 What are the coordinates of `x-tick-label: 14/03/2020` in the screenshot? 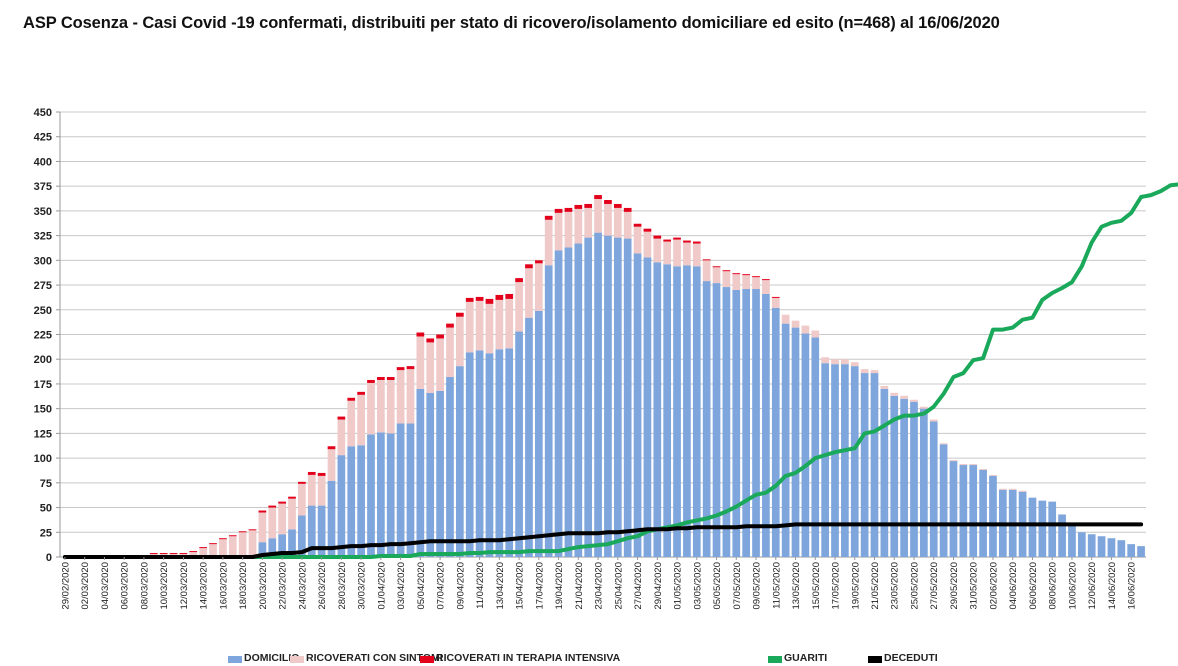 It's located at (204, 586).